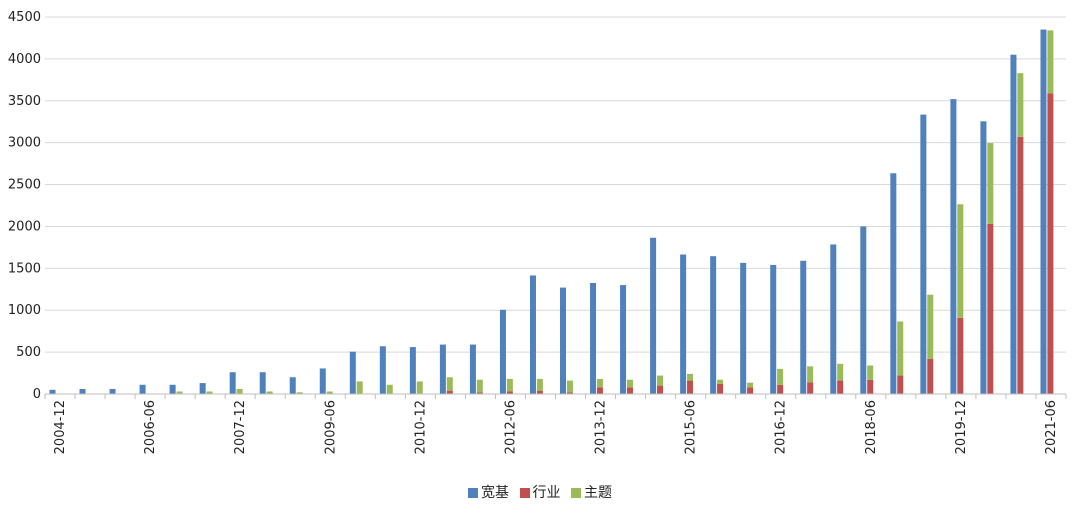  Describe the element at coordinates (24, 185) in the screenshot. I see `y-tick-label: 2500` at that location.